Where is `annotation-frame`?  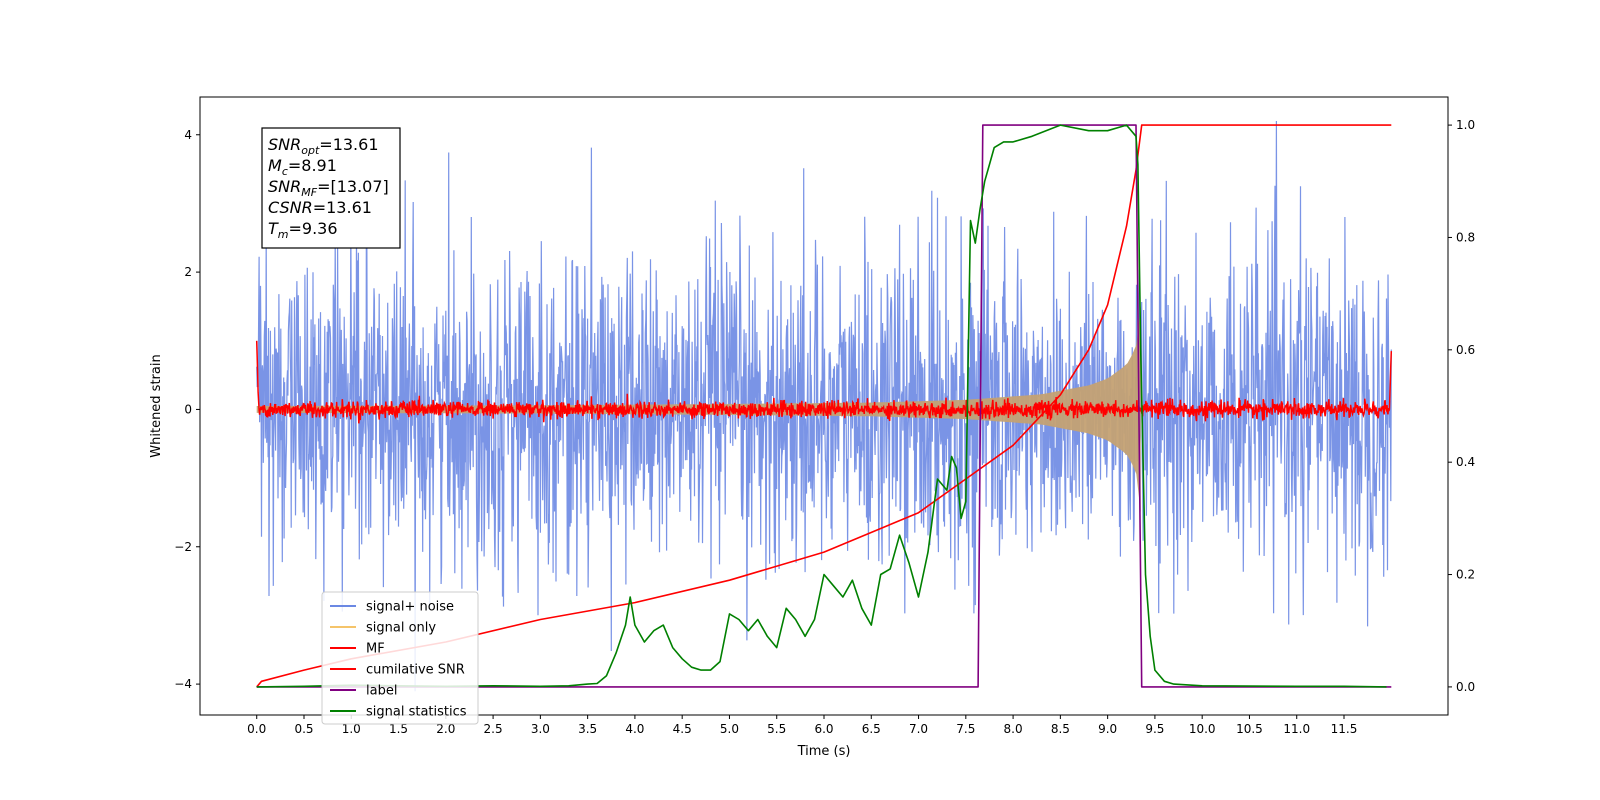
annotation-frame is located at coordinates (331, 188).